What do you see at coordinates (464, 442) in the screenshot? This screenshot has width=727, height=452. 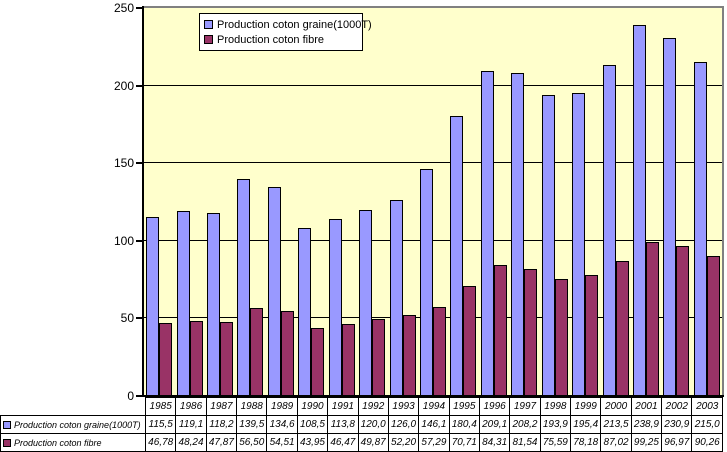 I see `value-cell-fibre-1995: 70,71` at bounding box center [464, 442].